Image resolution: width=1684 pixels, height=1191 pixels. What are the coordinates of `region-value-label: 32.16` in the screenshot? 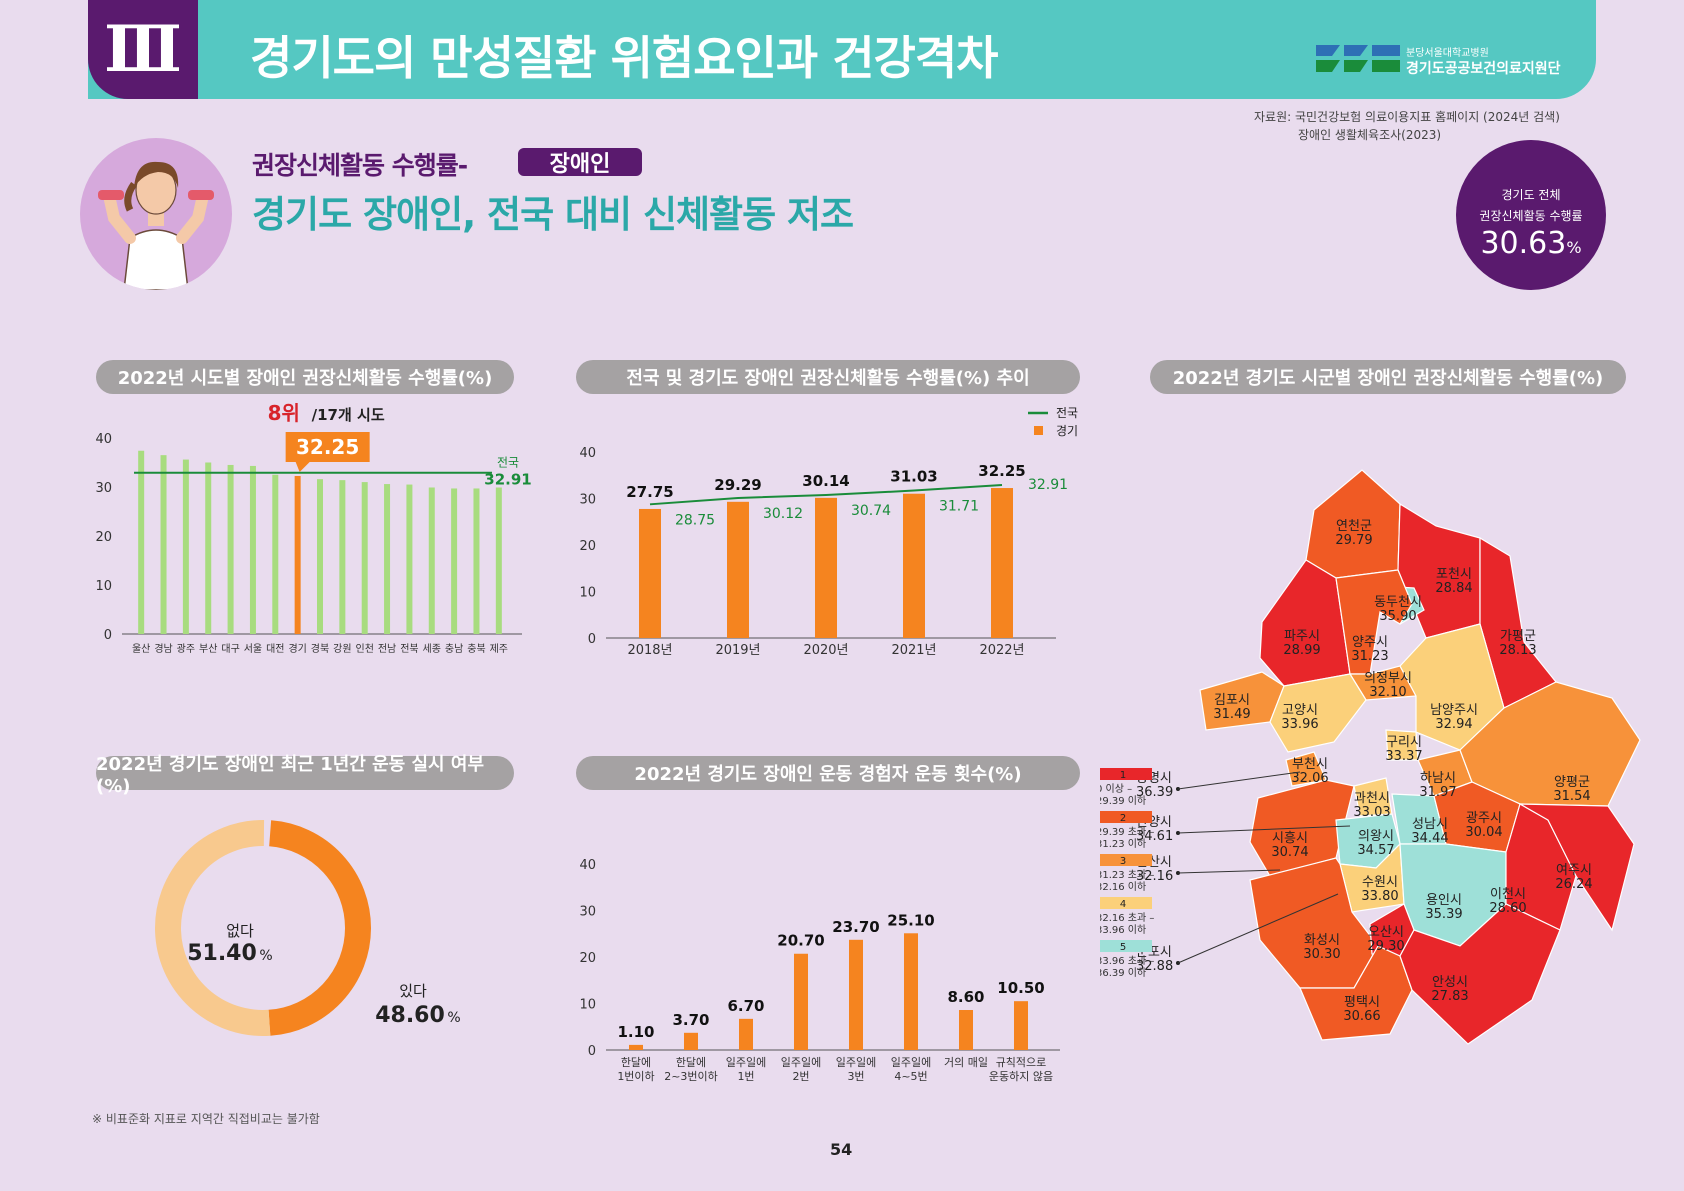 It's located at (1154, 876).